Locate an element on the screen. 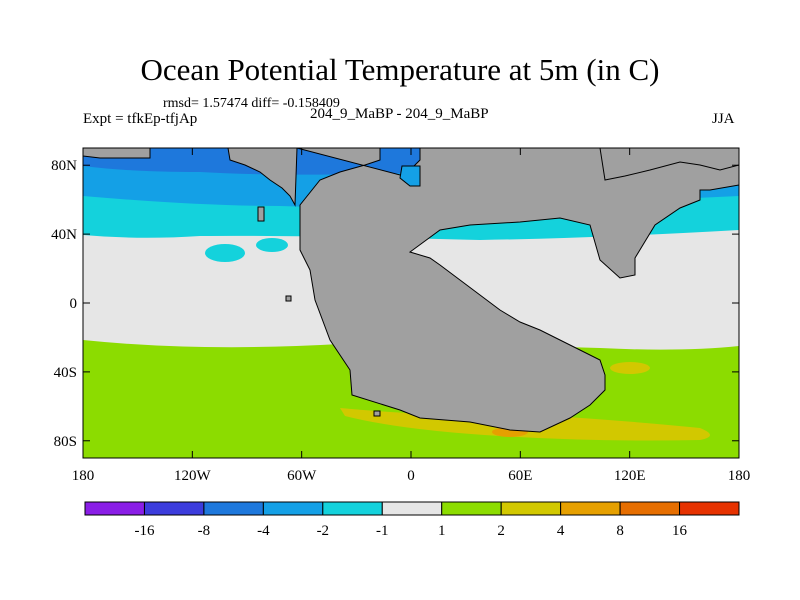  land-island-c is located at coordinates (377, 413).